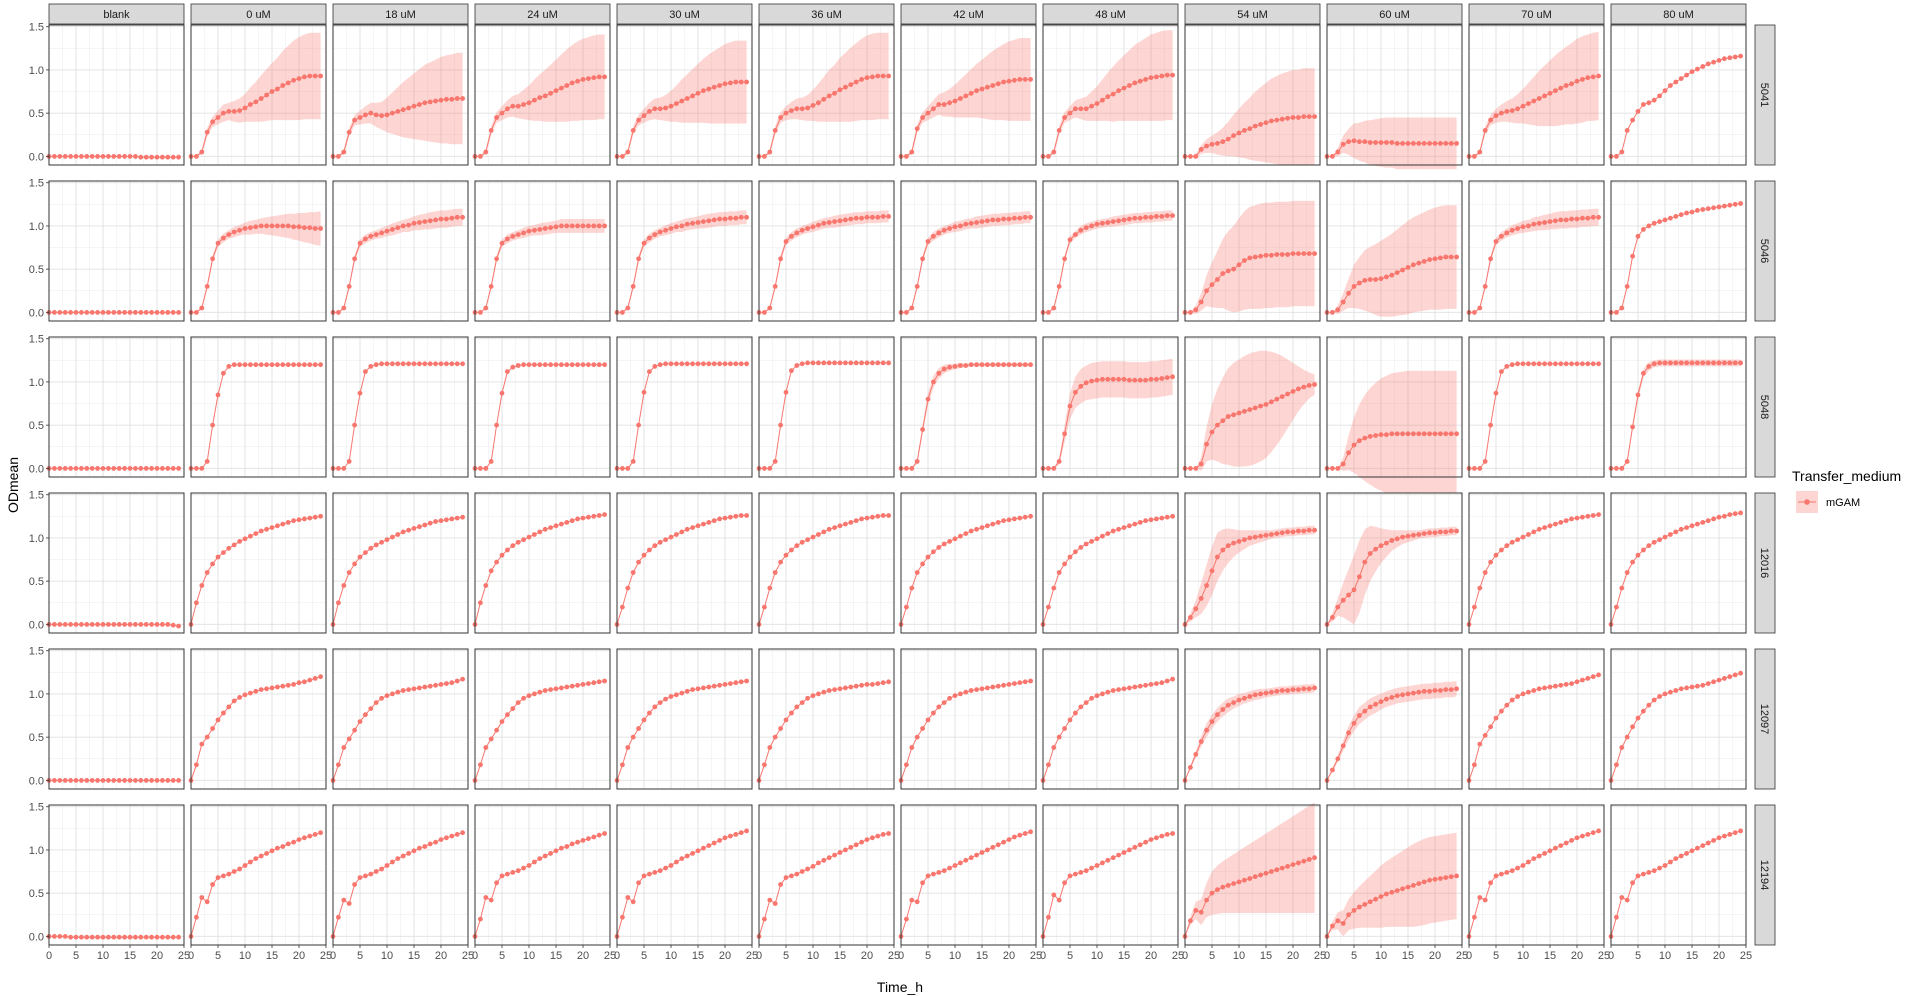  I want to click on ribbon-sd, so click(1392, 261).